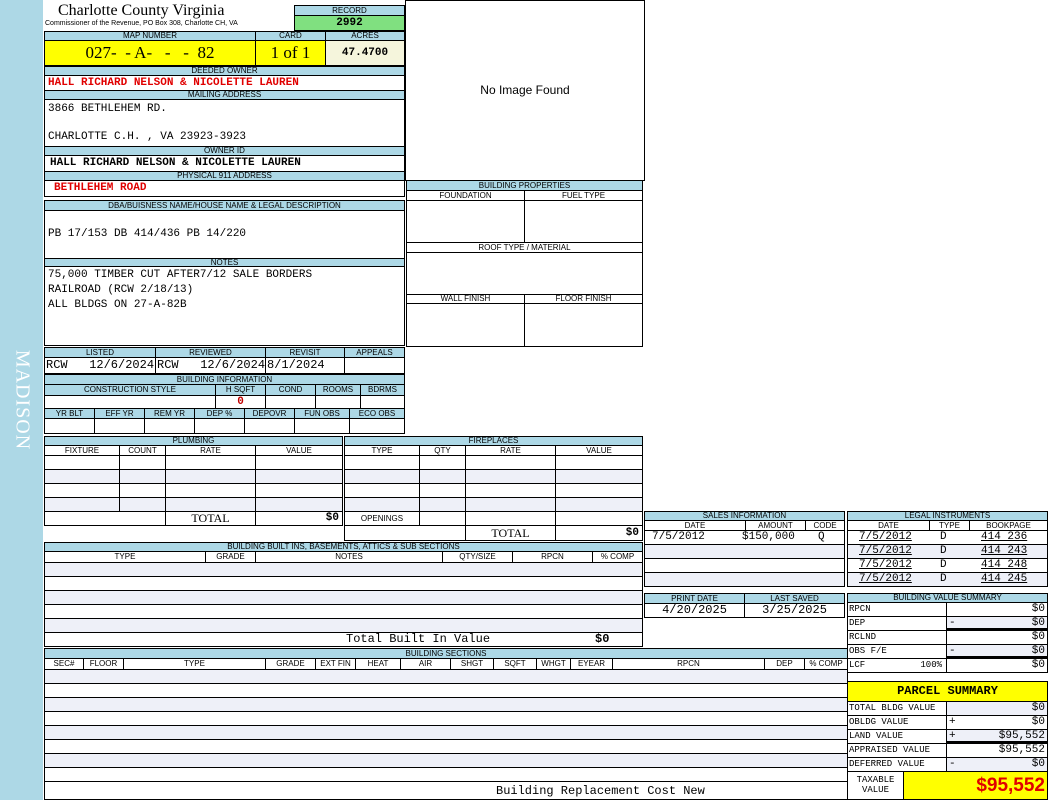  What do you see at coordinates (897, 764) in the screenshot?
I see `parcel-summary-row-label: DEFERRED VALUE` at bounding box center [897, 764].